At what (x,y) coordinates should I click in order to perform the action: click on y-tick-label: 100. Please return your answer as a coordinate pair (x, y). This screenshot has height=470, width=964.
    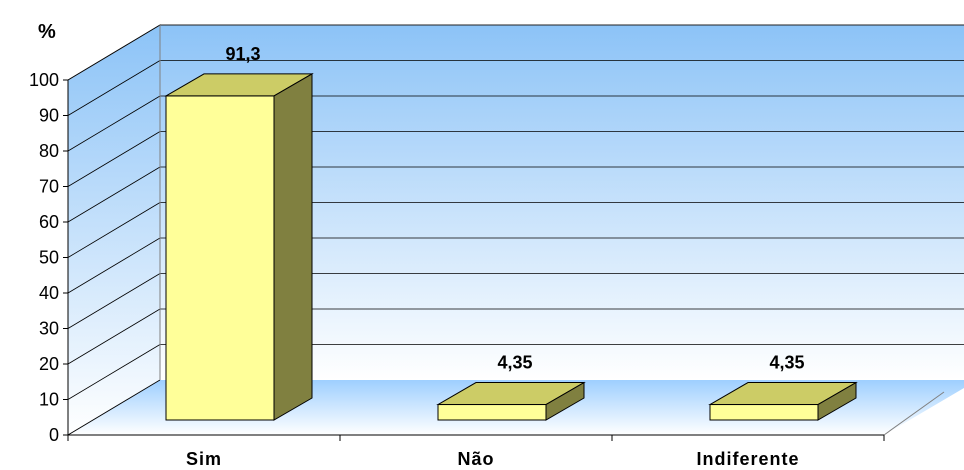
    Looking at the image, I should click on (44, 80).